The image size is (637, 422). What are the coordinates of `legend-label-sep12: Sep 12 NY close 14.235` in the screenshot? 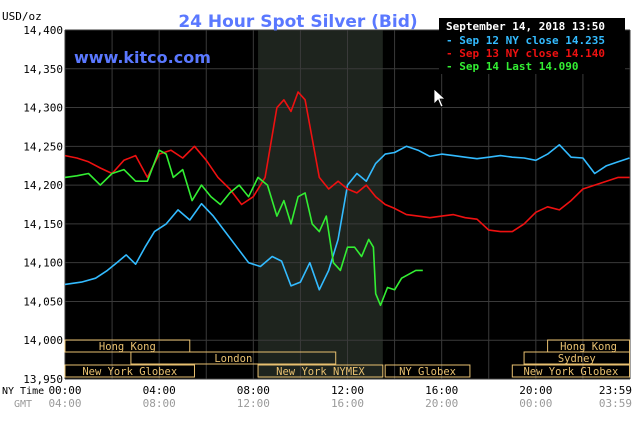 It's located at (532, 40).